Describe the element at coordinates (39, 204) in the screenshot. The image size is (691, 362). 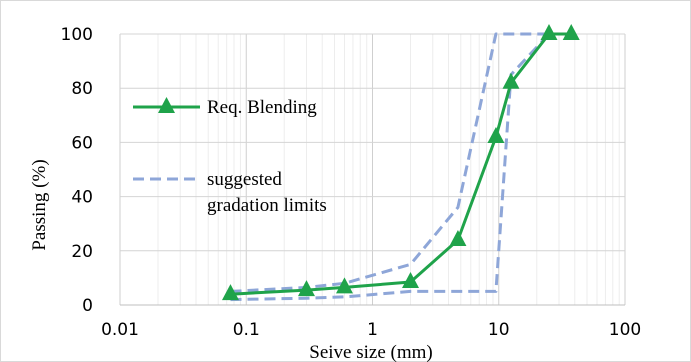
I see `y-axis-title: Passing (%)` at that location.